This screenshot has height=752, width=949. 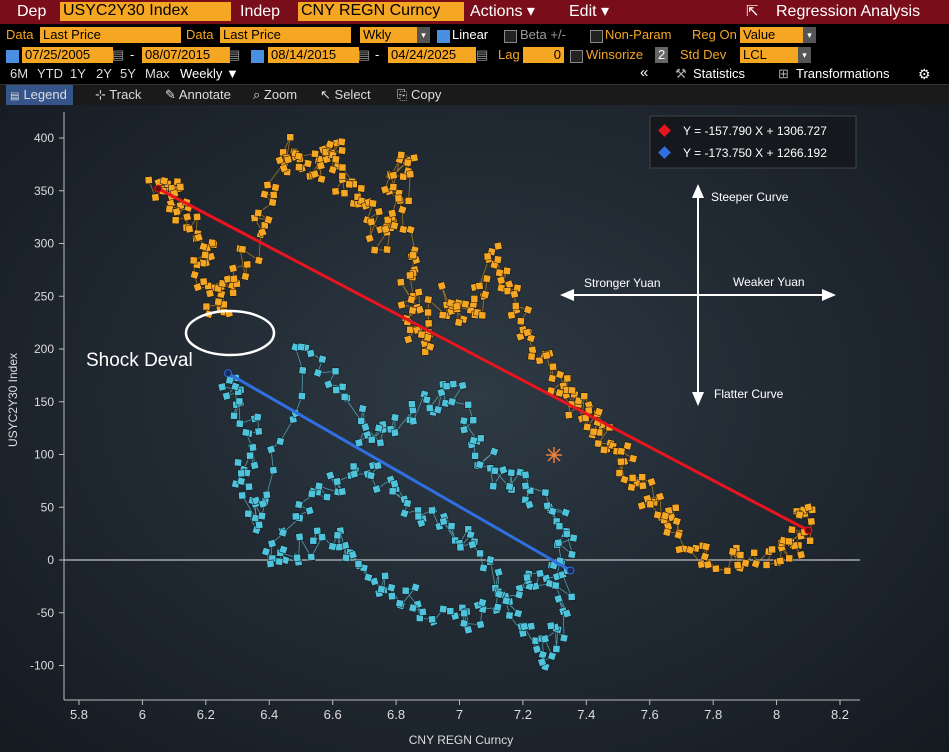 What do you see at coordinates (128, 73) in the screenshot?
I see `period-5y: 5Y` at bounding box center [128, 73].